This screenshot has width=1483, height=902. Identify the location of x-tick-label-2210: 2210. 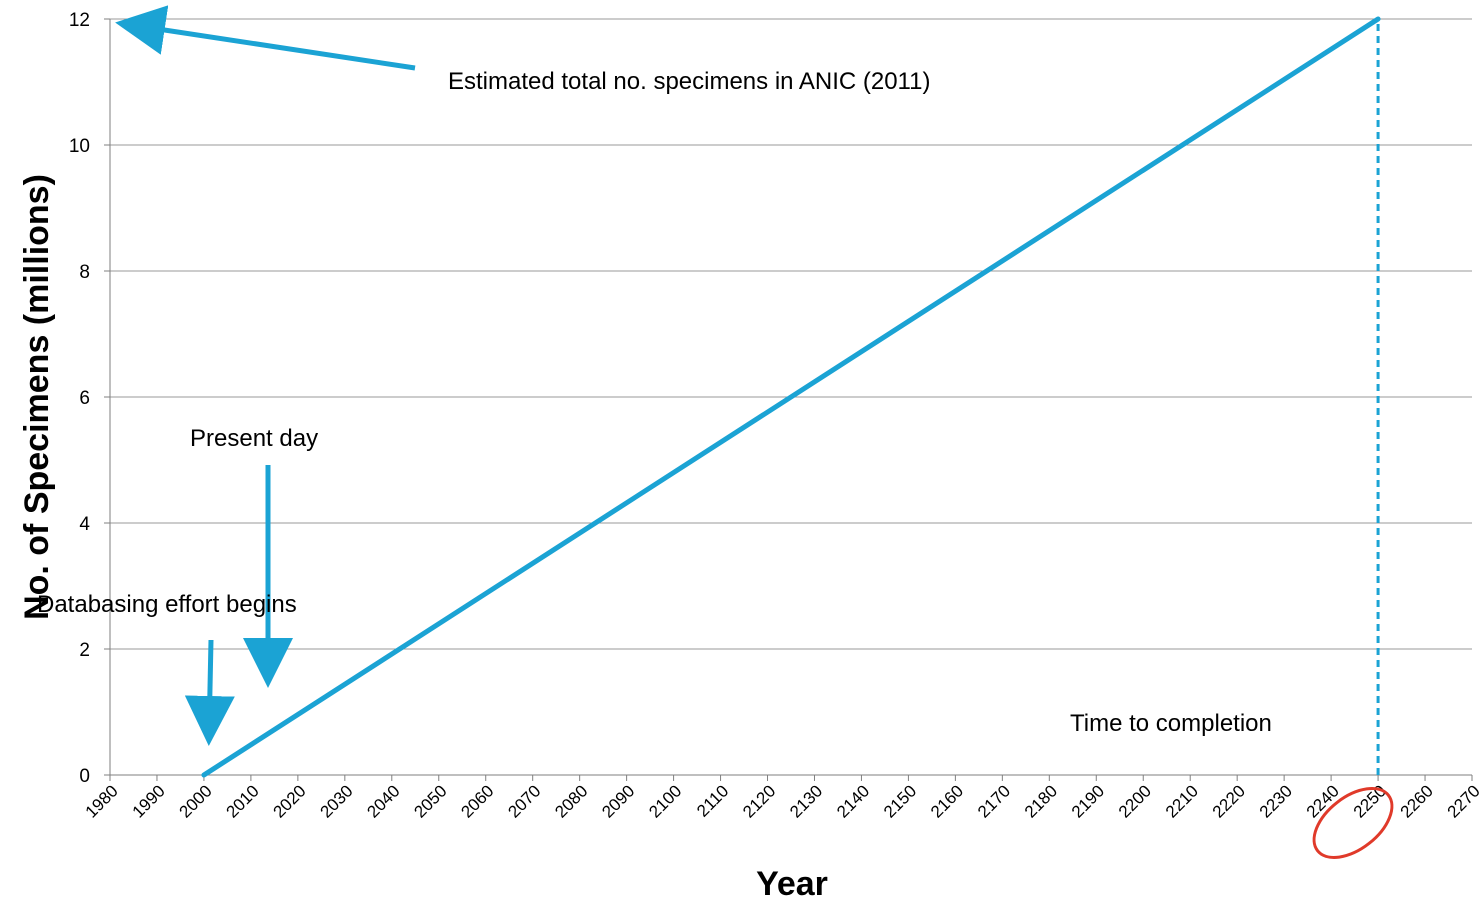
(1182, 801).